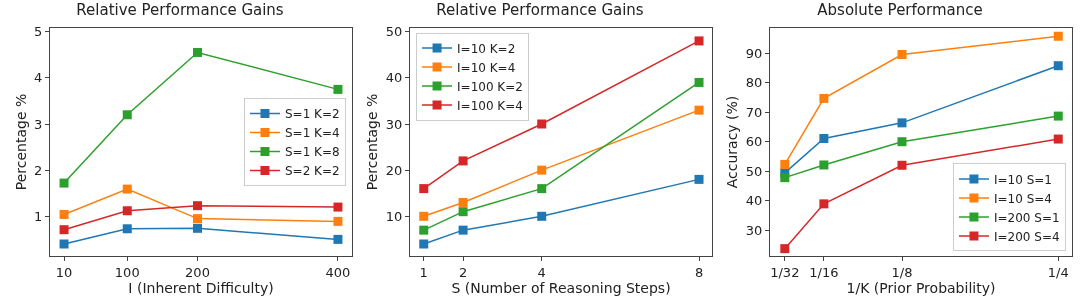 Image resolution: width=1080 pixels, height=301 pixels. What do you see at coordinates (394, 170) in the screenshot?
I see `y-tick-label: 20` at bounding box center [394, 170].